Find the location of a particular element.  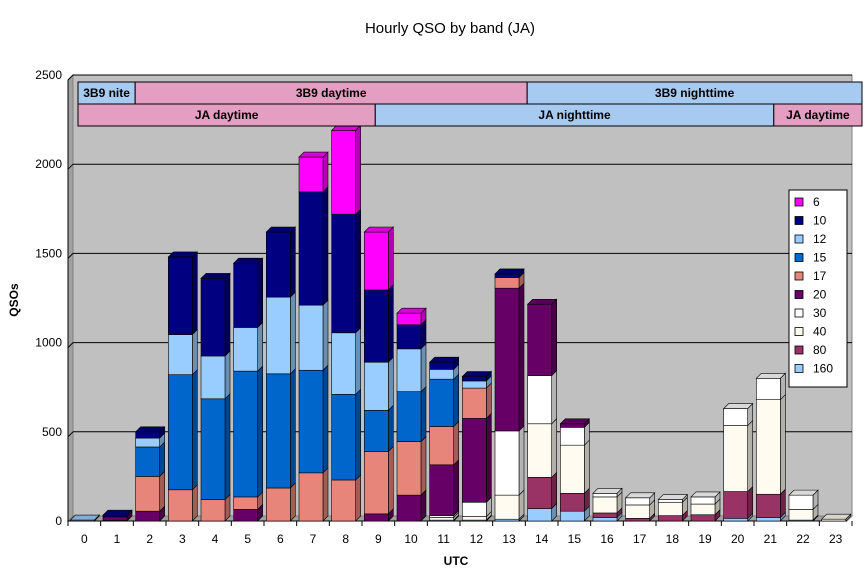

legend-label: 80 is located at coordinates (820, 350).